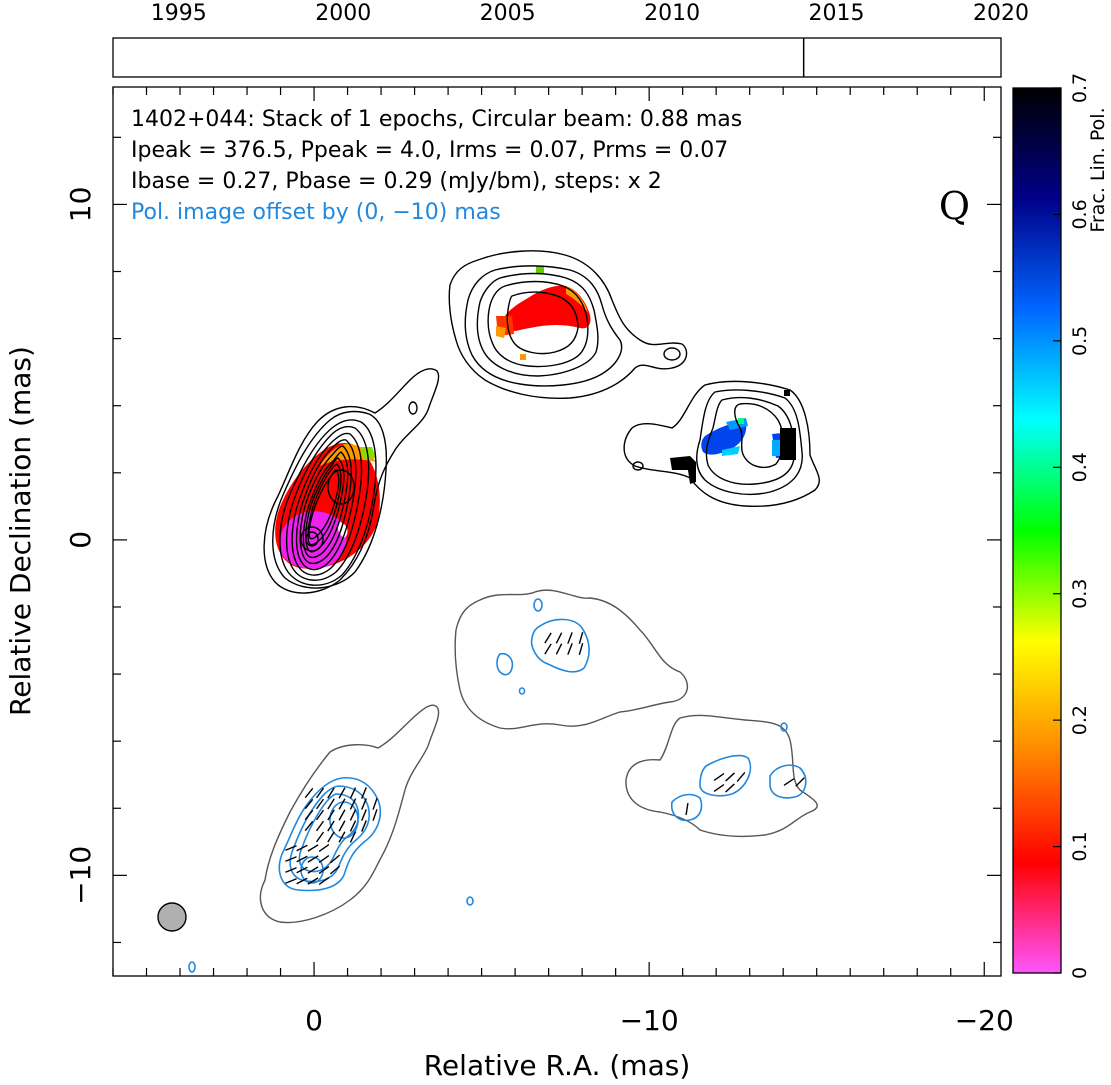  What do you see at coordinates (557, 57) in the screenshot?
I see `timeline-frame` at bounding box center [557, 57].